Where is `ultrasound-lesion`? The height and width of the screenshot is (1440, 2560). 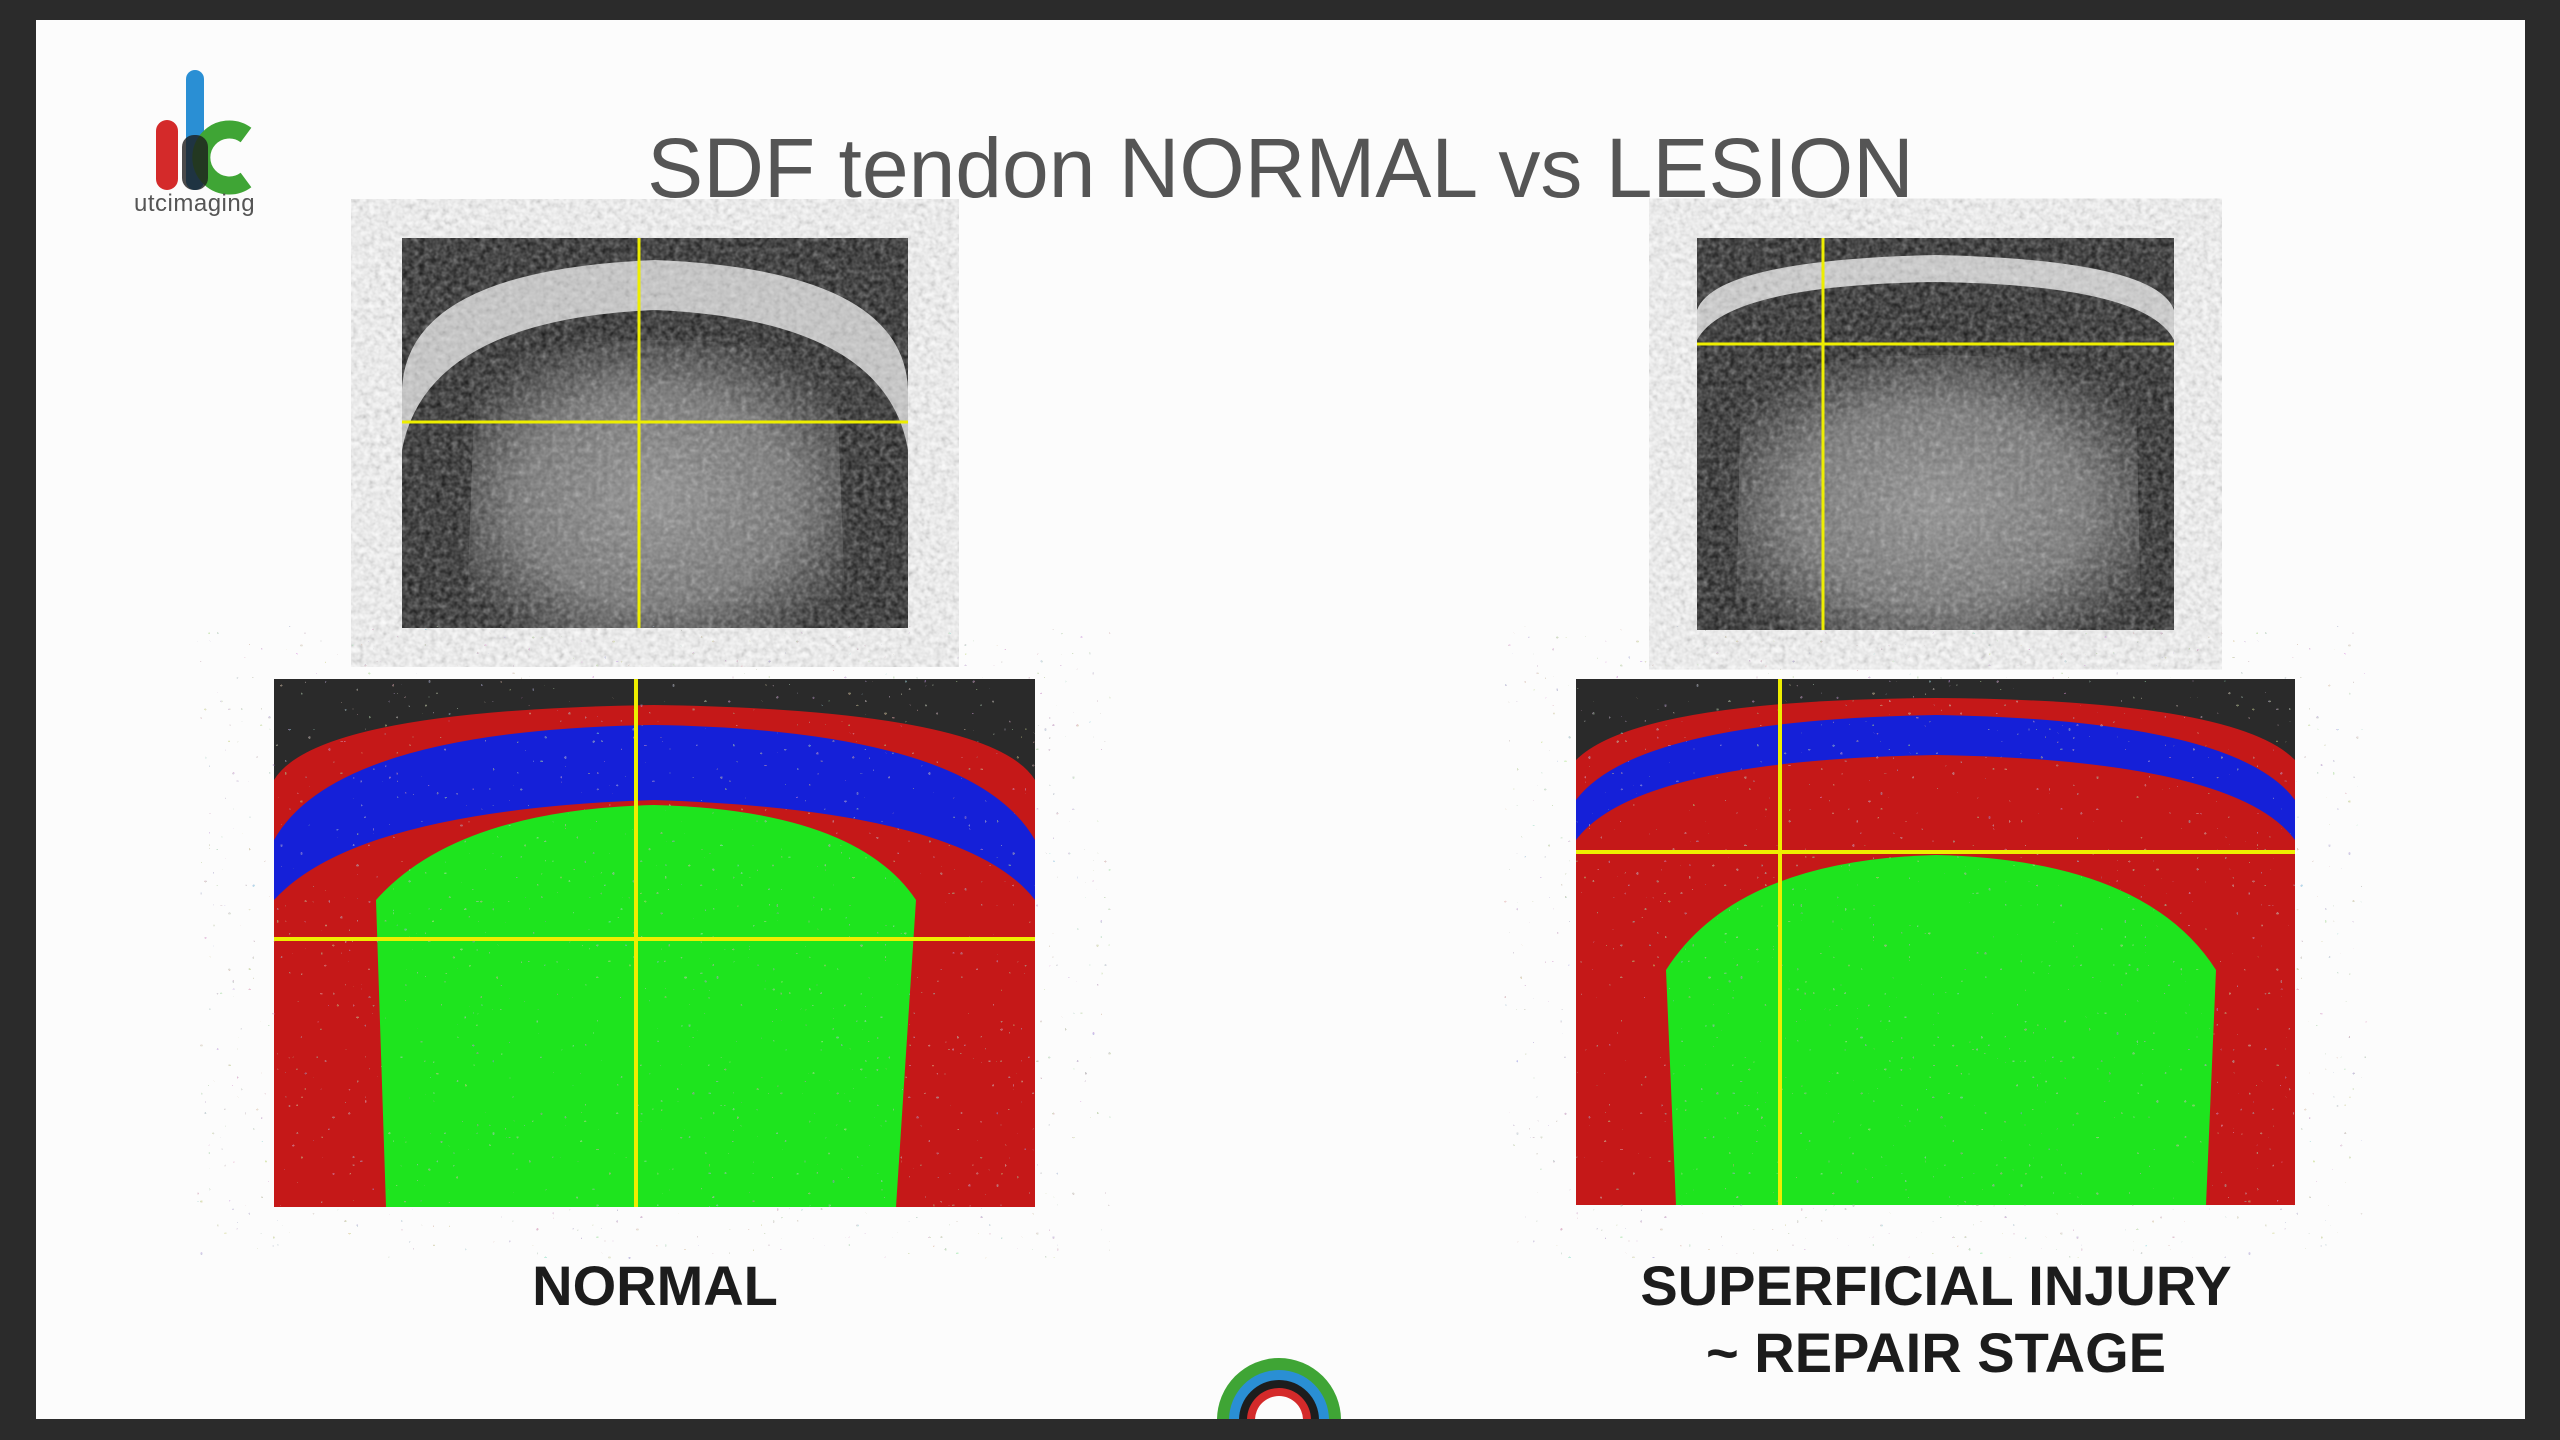
ultrasound-lesion is located at coordinates (1935, 434).